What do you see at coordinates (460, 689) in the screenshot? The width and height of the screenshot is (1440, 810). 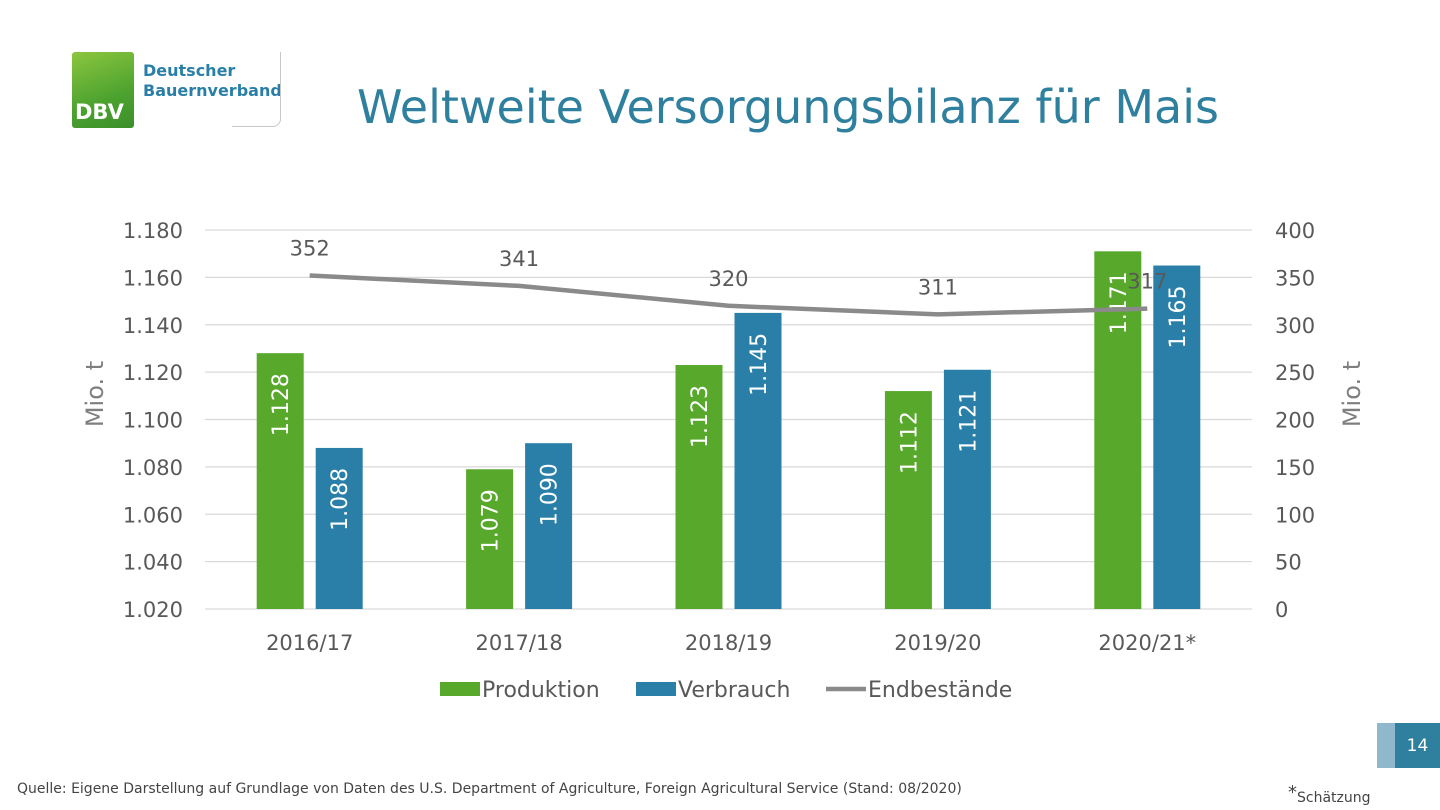 I see `legend-swatch-produktion` at bounding box center [460, 689].